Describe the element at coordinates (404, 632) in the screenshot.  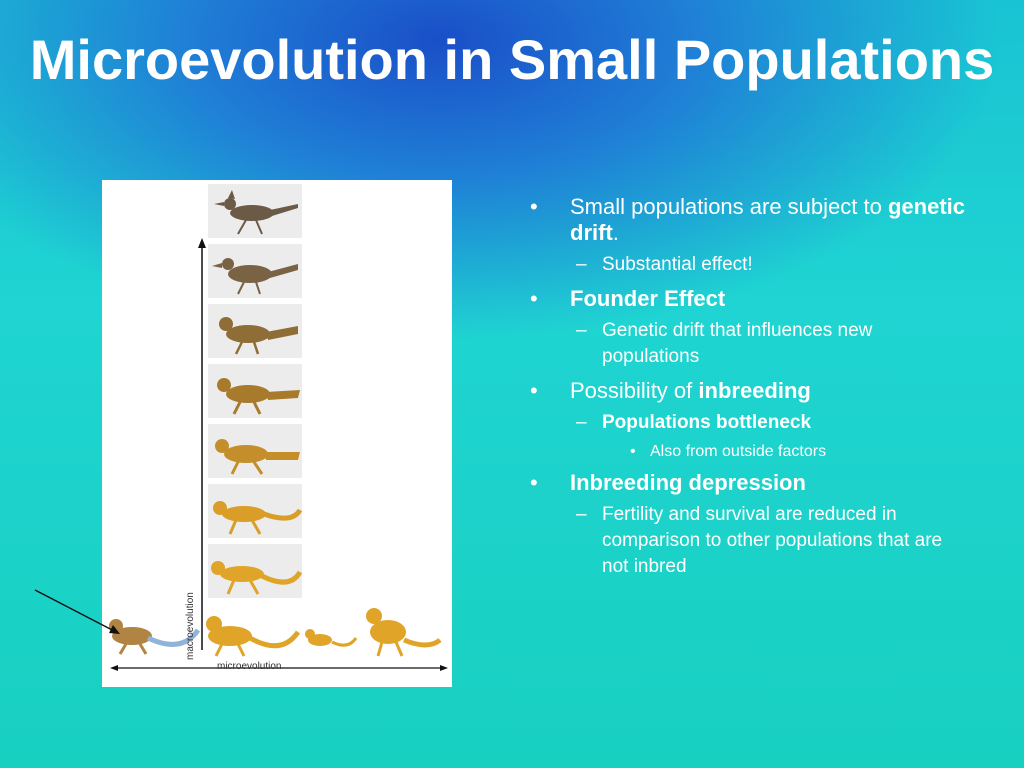
I see `variant-lizard-upright` at that location.